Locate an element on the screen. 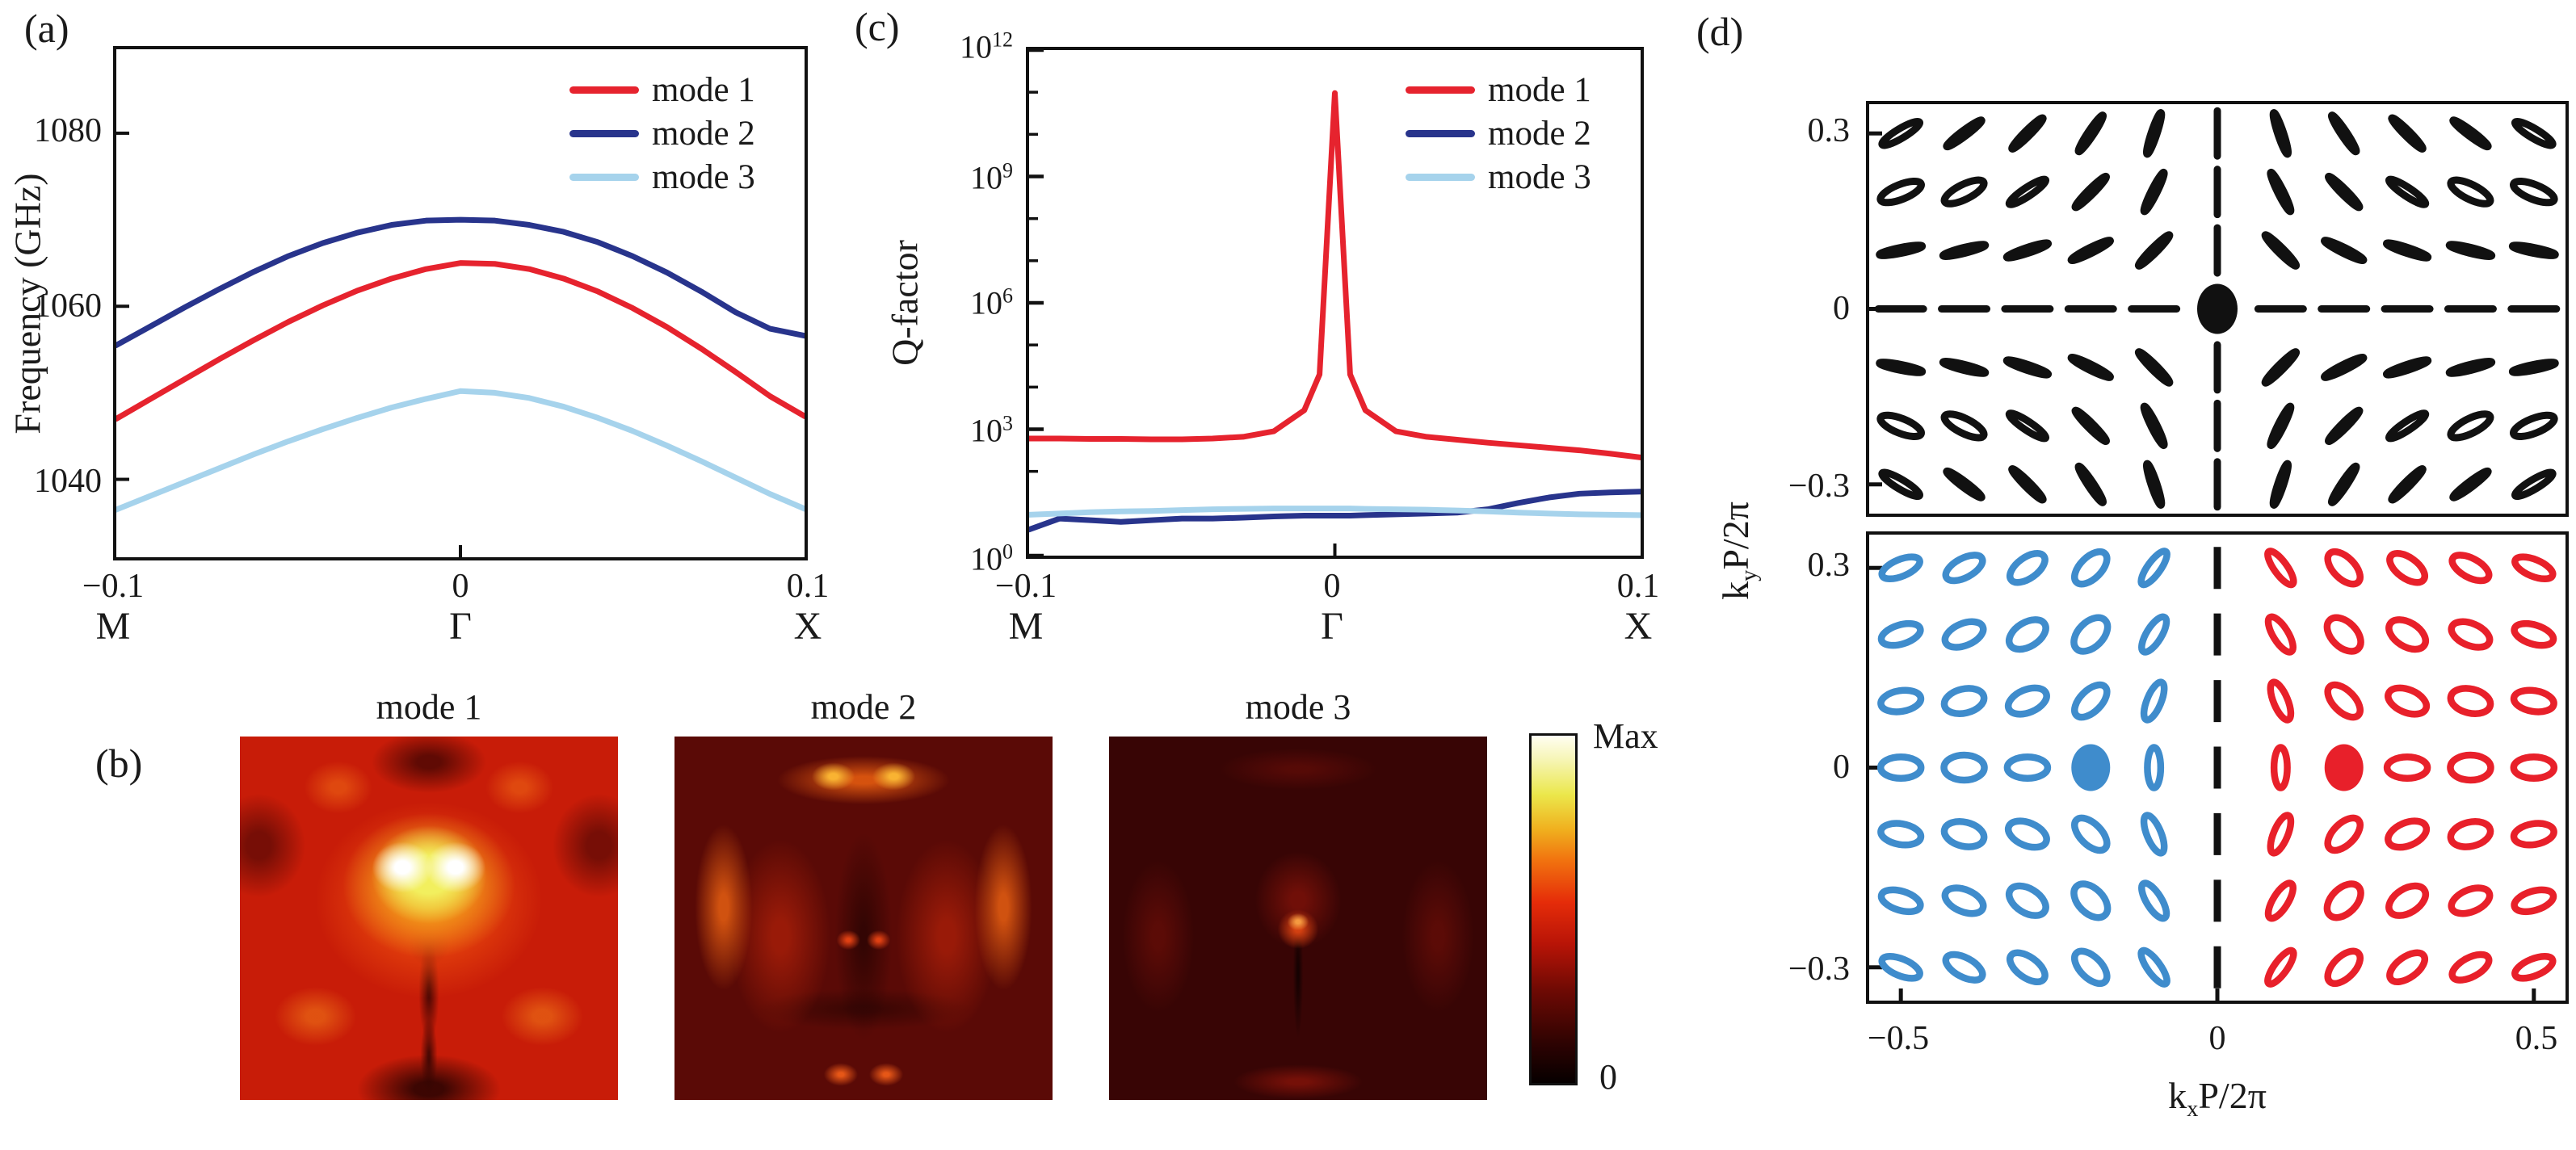 The image size is (2576, 1150). panel-a-ytick-1060: 1060 is located at coordinates (68, 306).